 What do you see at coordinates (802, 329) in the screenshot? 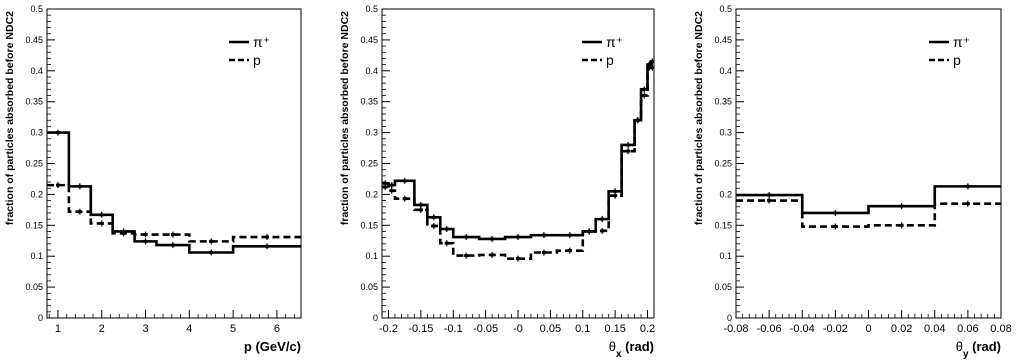
I see `x-tick-label: -0.04` at bounding box center [802, 329].